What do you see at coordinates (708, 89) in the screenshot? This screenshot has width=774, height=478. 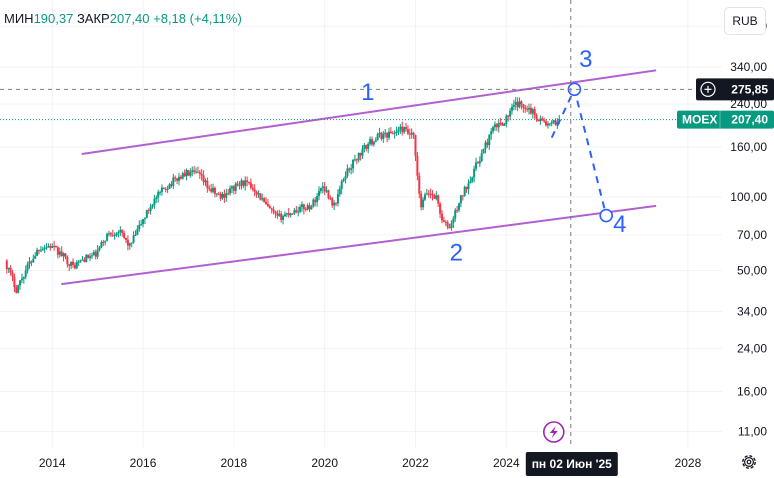 I see `plus-circle-icon` at bounding box center [708, 89].